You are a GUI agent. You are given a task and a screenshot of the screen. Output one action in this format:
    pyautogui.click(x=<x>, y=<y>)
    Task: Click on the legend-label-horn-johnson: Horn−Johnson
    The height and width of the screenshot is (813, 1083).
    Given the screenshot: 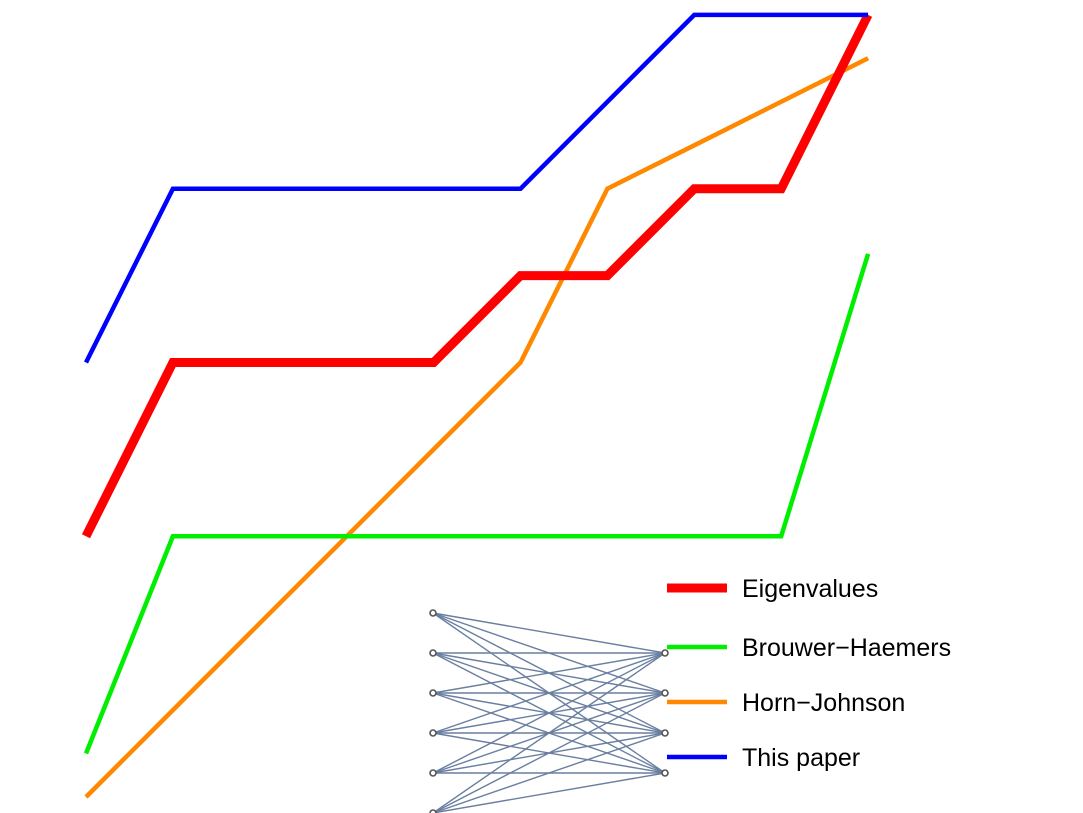 What is the action you would take?
    pyautogui.click(x=823, y=703)
    